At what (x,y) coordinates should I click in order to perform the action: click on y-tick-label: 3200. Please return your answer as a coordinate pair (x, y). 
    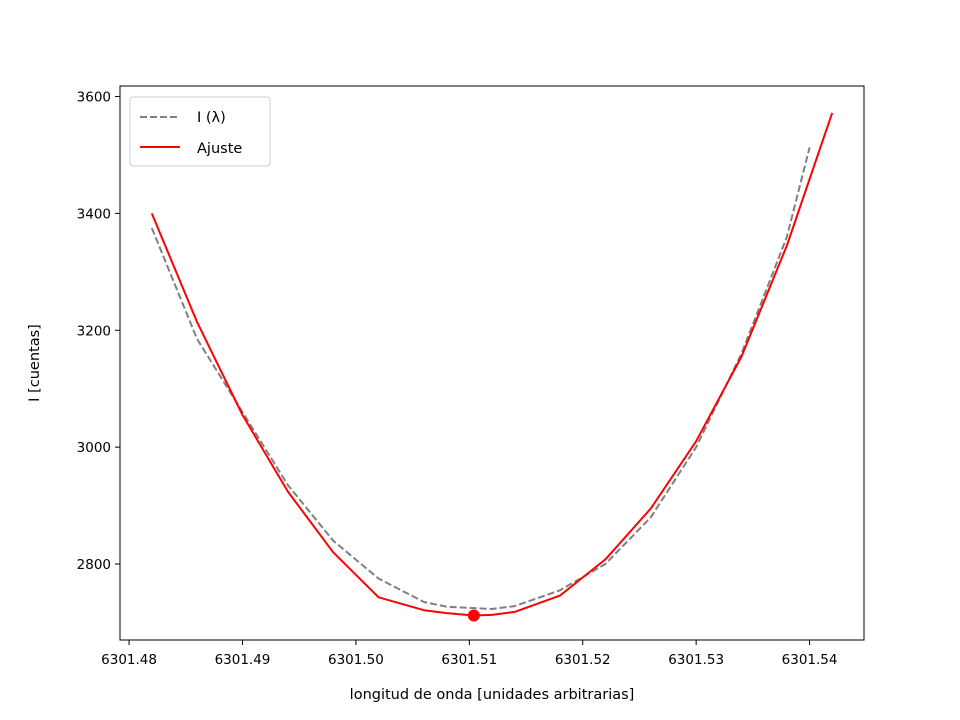
    Looking at the image, I should click on (94, 331).